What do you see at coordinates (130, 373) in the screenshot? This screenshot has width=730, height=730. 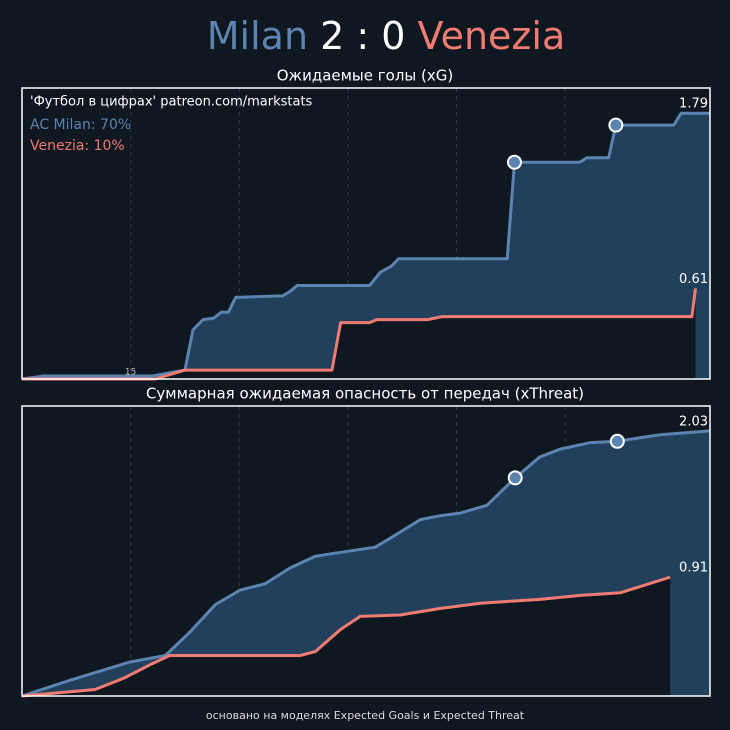 I see `x-tick-label: 15` at bounding box center [130, 373].